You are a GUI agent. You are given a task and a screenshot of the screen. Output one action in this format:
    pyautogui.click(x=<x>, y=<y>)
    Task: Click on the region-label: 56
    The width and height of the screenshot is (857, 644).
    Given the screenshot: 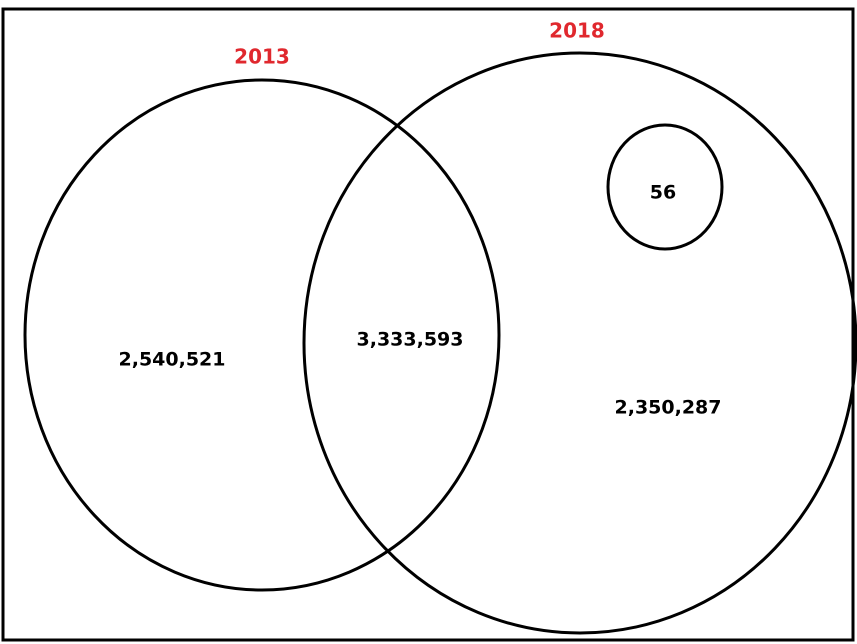 What is the action you would take?
    pyautogui.click(x=663, y=193)
    